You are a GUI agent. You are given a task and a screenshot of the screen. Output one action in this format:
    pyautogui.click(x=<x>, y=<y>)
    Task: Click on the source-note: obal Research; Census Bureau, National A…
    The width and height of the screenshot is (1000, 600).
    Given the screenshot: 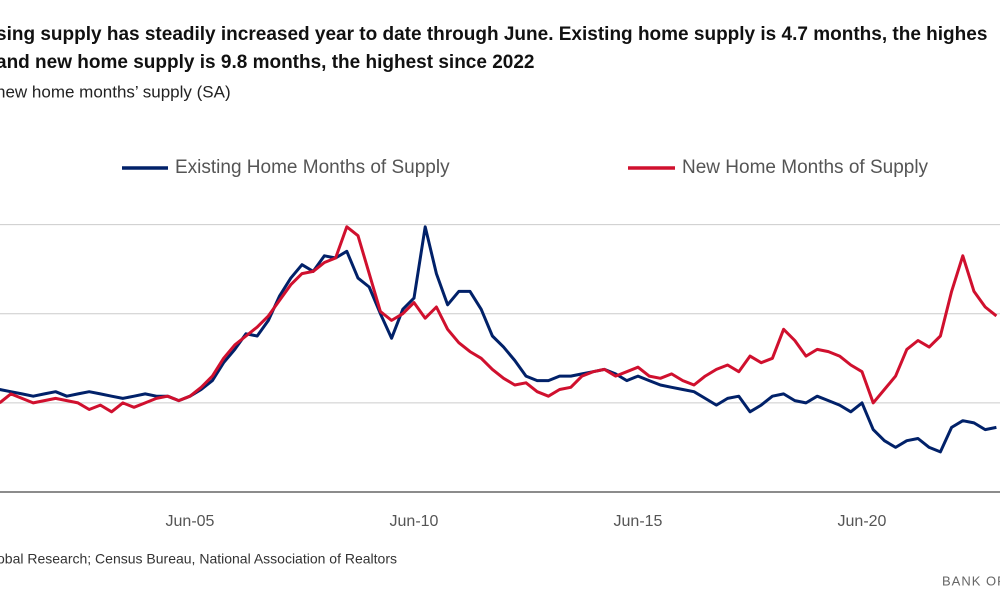 What is the action you would take?
    pyautogui.click(x=198, y=559)
    